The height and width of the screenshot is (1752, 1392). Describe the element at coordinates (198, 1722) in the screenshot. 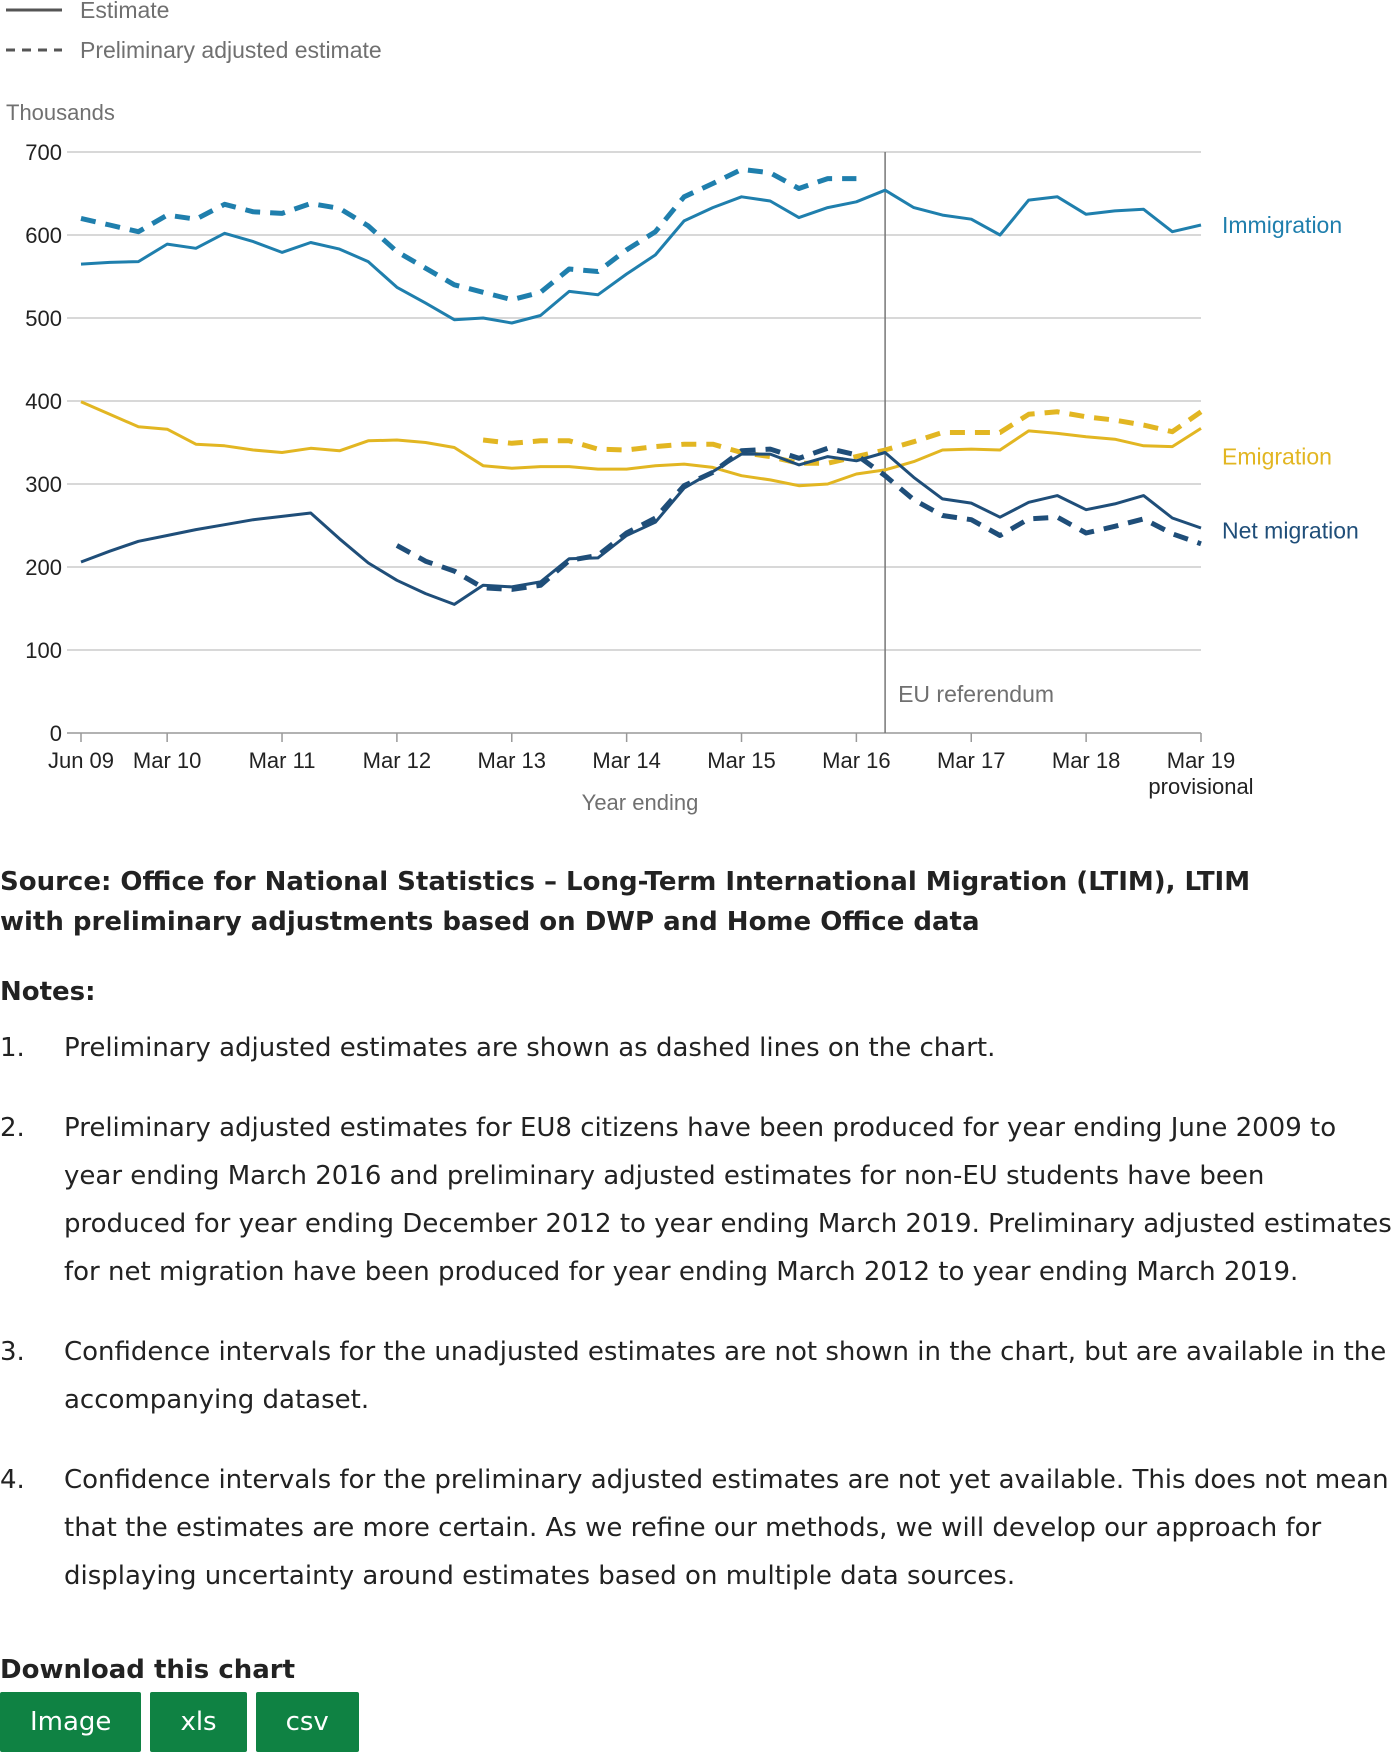

I see `download-xls-button: xls` at that location.